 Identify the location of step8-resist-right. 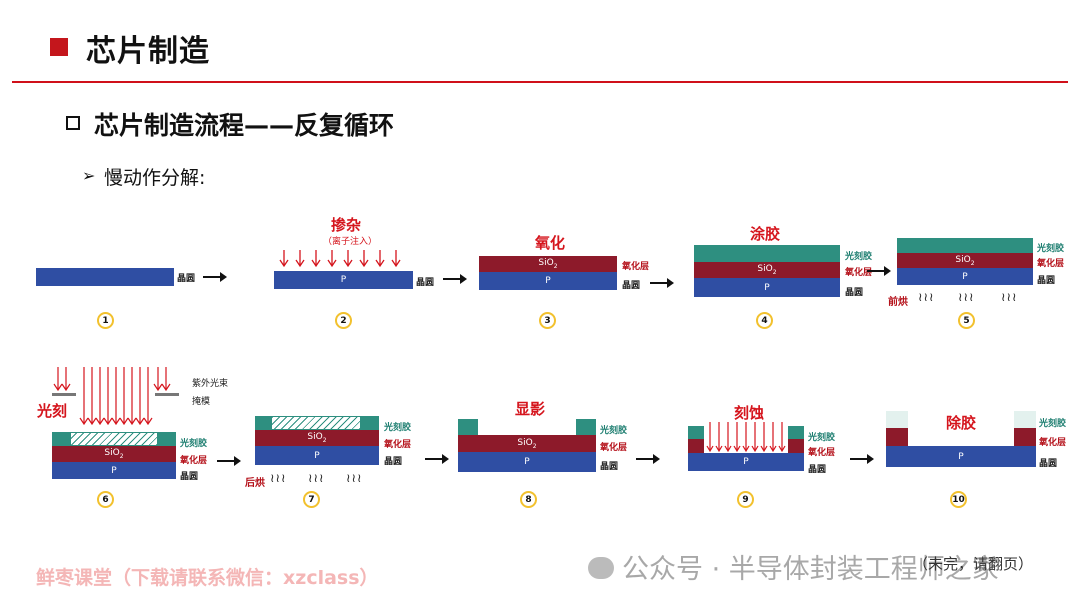
(586, 427).